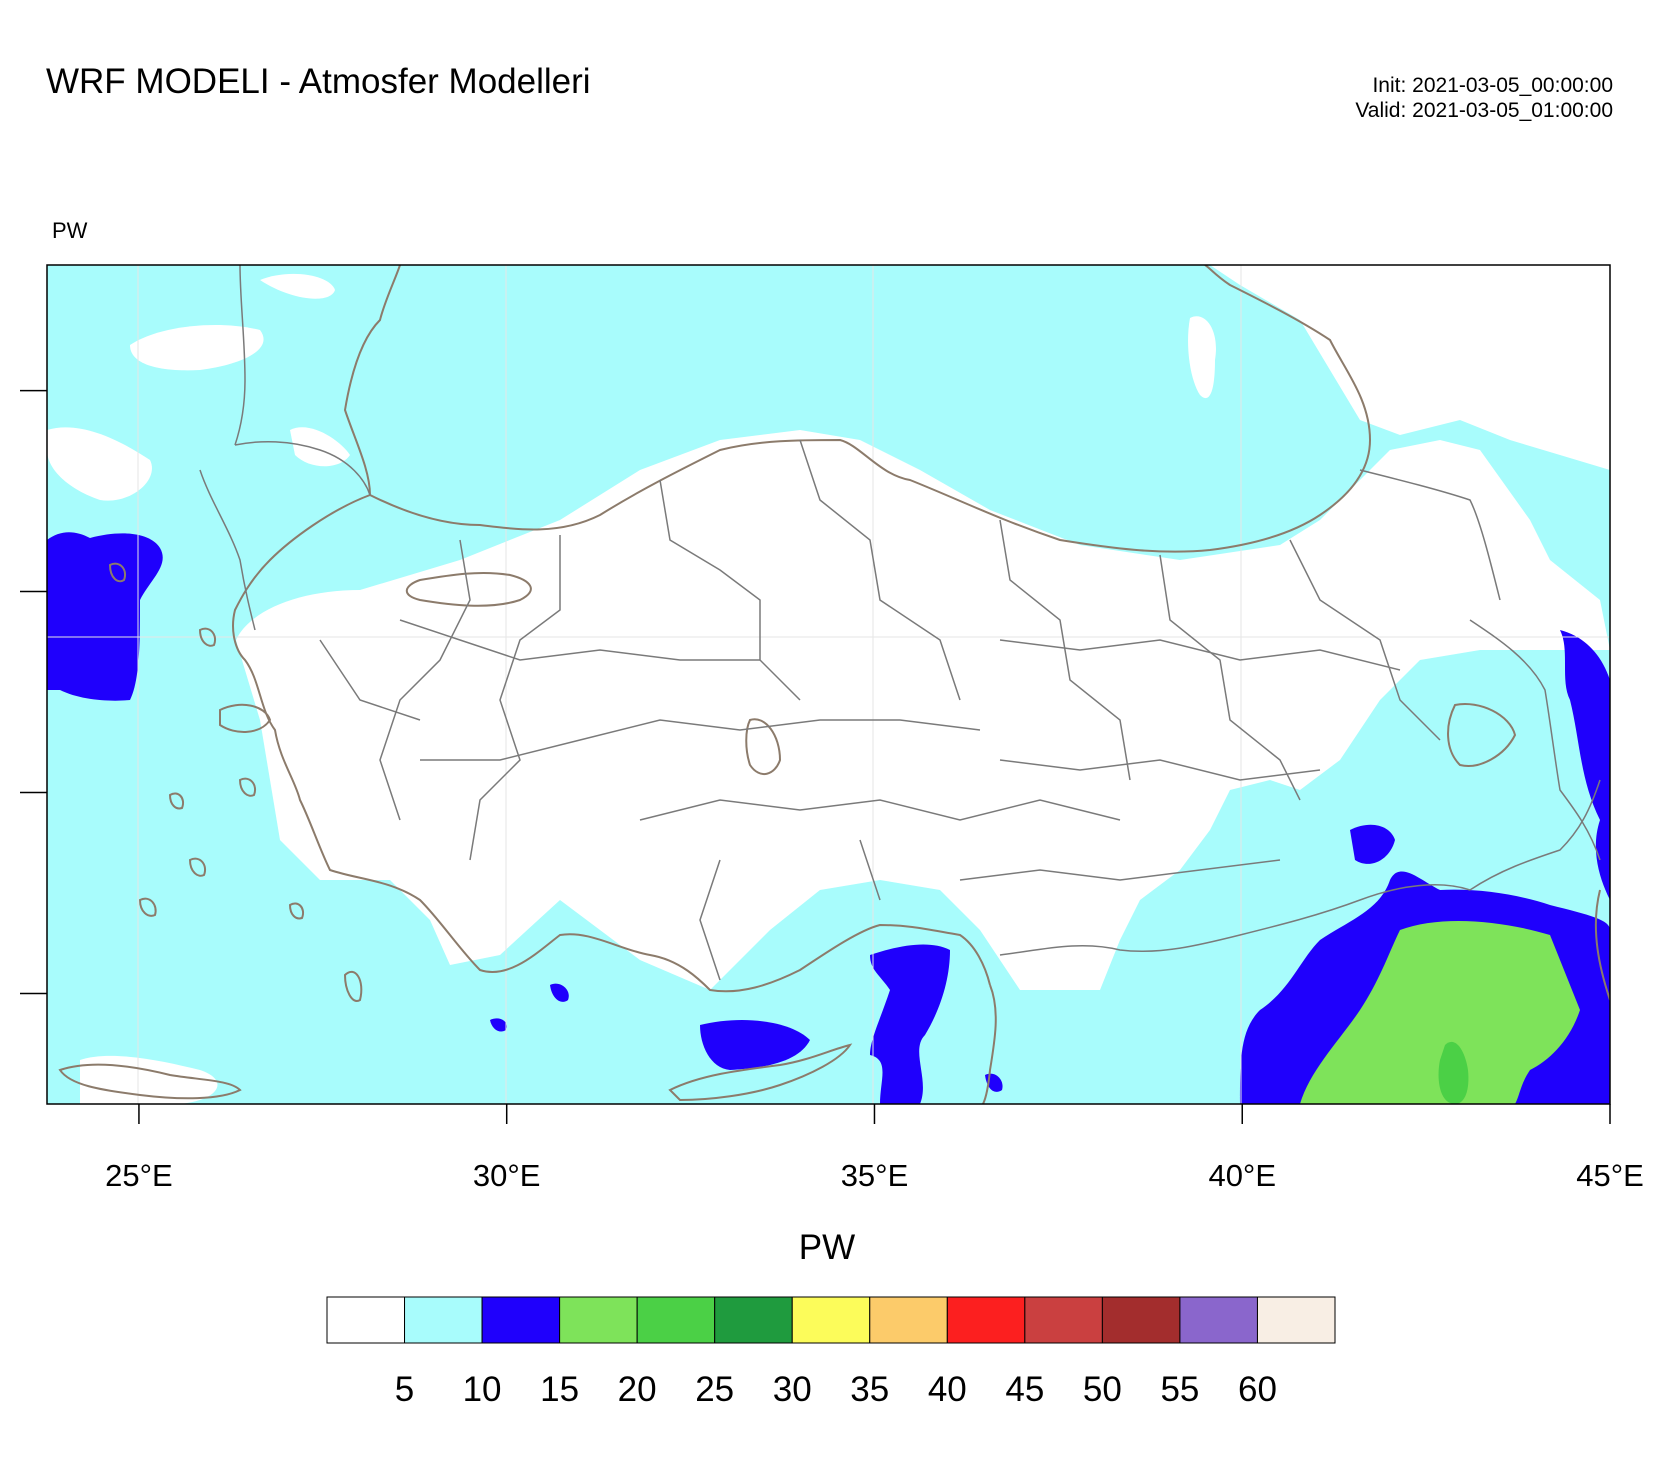  I want to click on bulgaria-border, so click(302, 468).